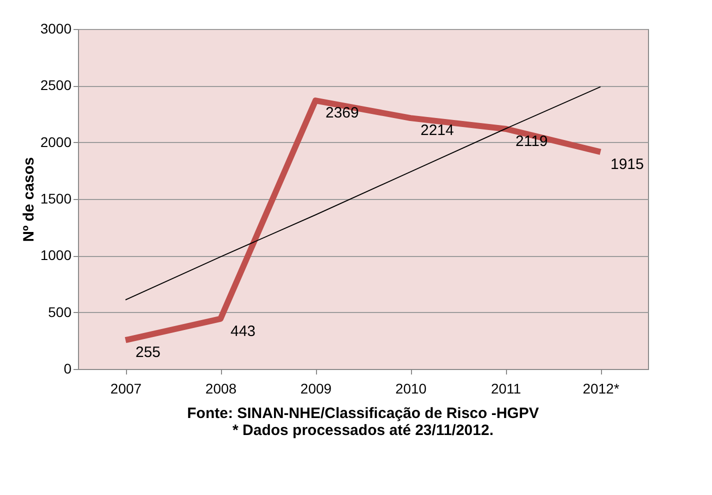 This screenshot has width=712, height=495. What do you see at coordinates (68, 368) in the screenshot?
I see `y-tick-label: 0` at bounding box center [68, 368].